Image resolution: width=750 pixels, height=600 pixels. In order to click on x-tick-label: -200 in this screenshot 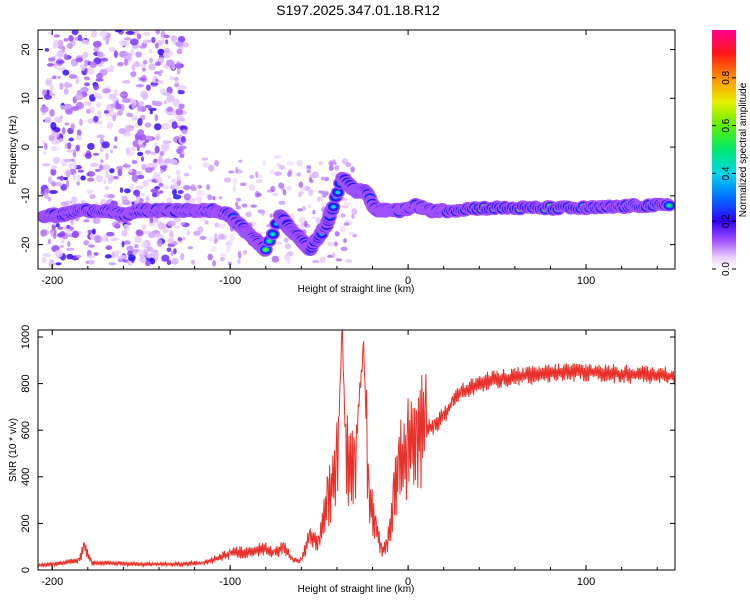, I will do `click(52, 281)`.